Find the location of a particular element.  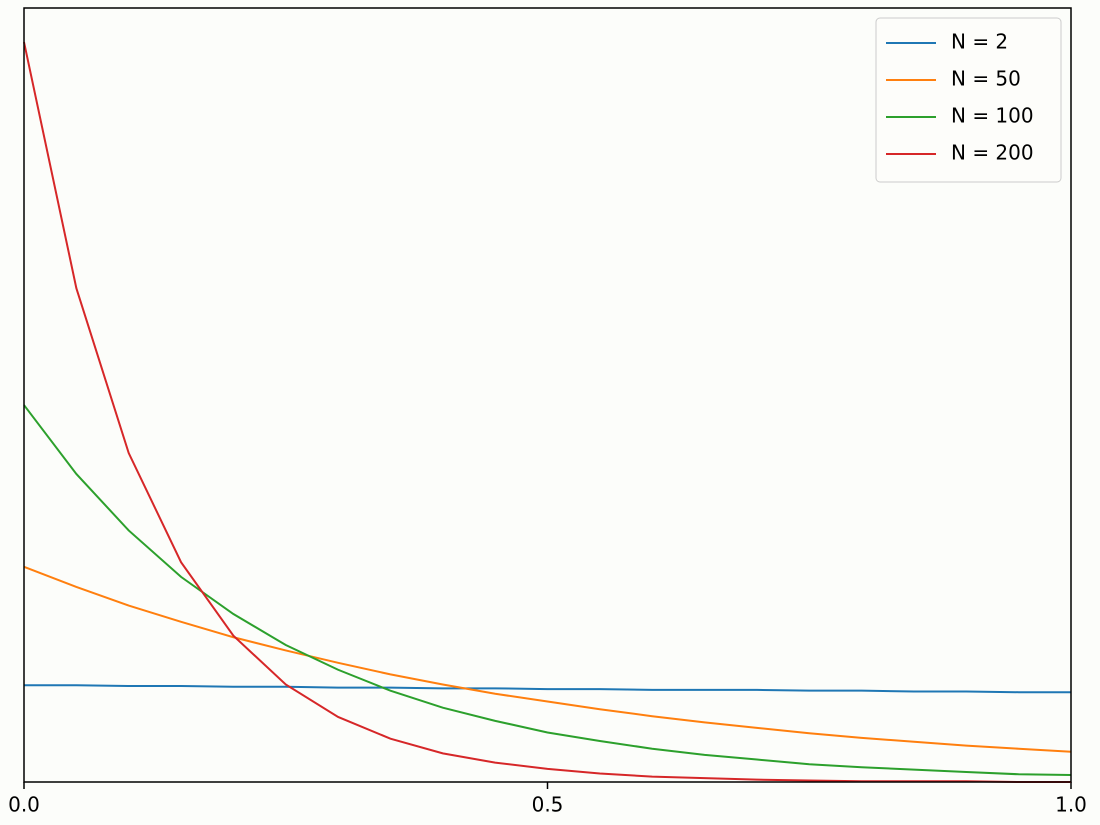

legend-label: N = 200 is located at coordinates (992, 153).